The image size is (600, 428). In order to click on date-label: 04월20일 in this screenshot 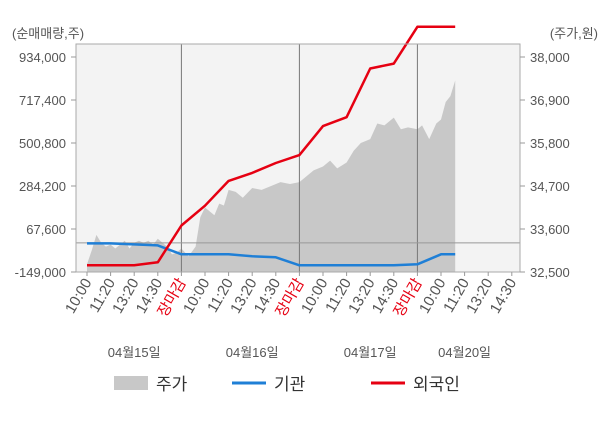, I will do `click(464, 352)`.